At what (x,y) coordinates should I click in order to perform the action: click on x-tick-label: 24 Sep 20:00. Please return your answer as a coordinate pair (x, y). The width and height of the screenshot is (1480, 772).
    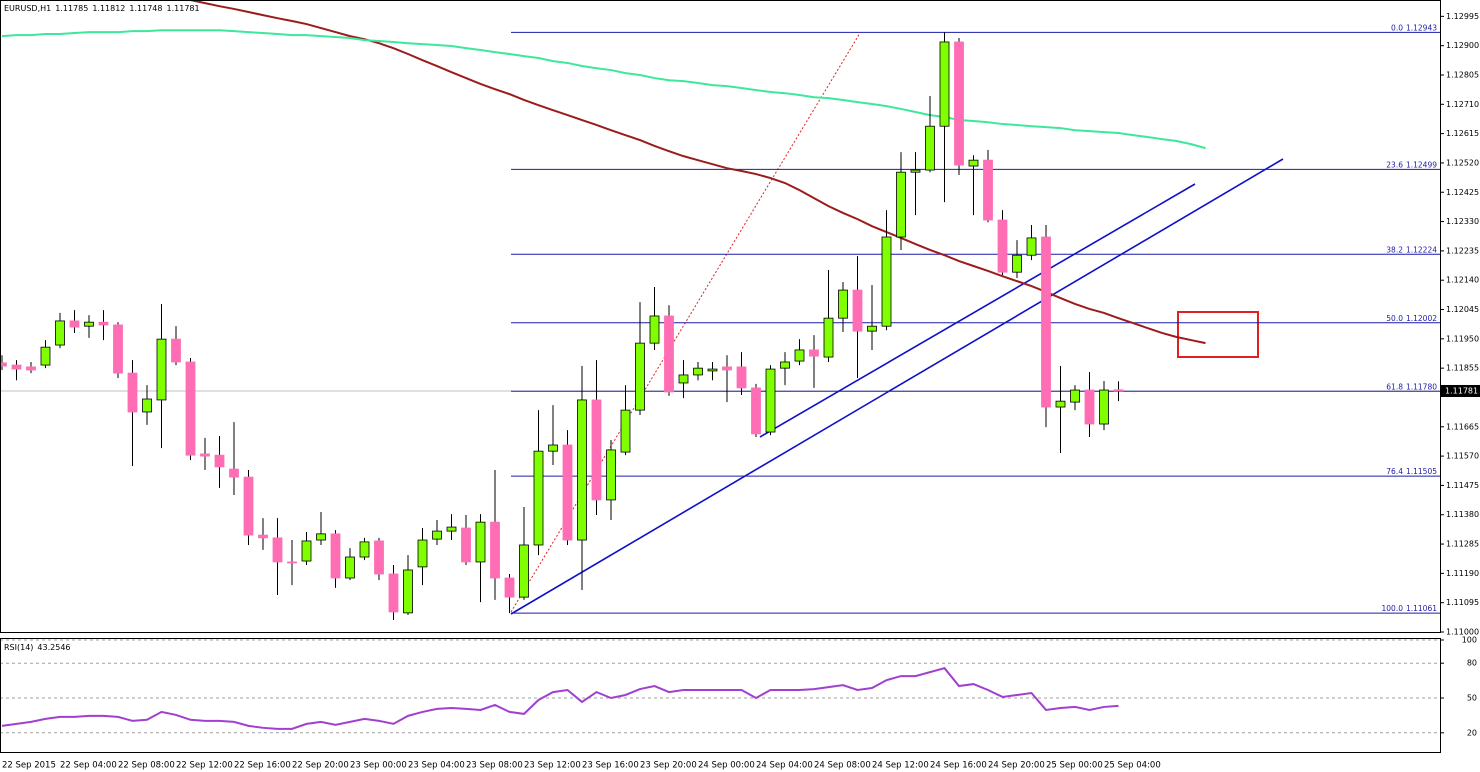
    Looking at the image, I should click on (1016, 766).